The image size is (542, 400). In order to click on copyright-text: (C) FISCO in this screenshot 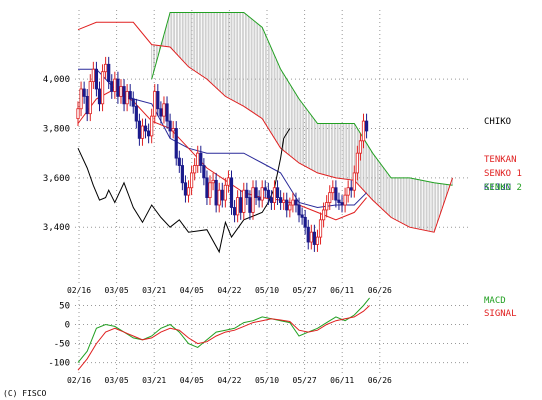, I will do `click(25, 393)`.